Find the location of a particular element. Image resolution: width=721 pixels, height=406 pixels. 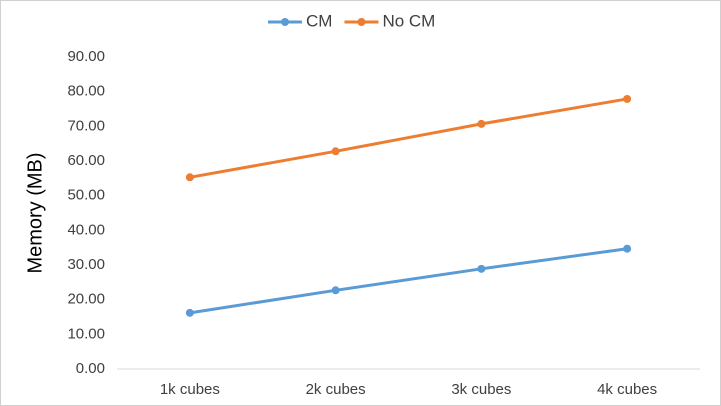

x-tick-label: 2k cubes is located at coordinates (336, 389).